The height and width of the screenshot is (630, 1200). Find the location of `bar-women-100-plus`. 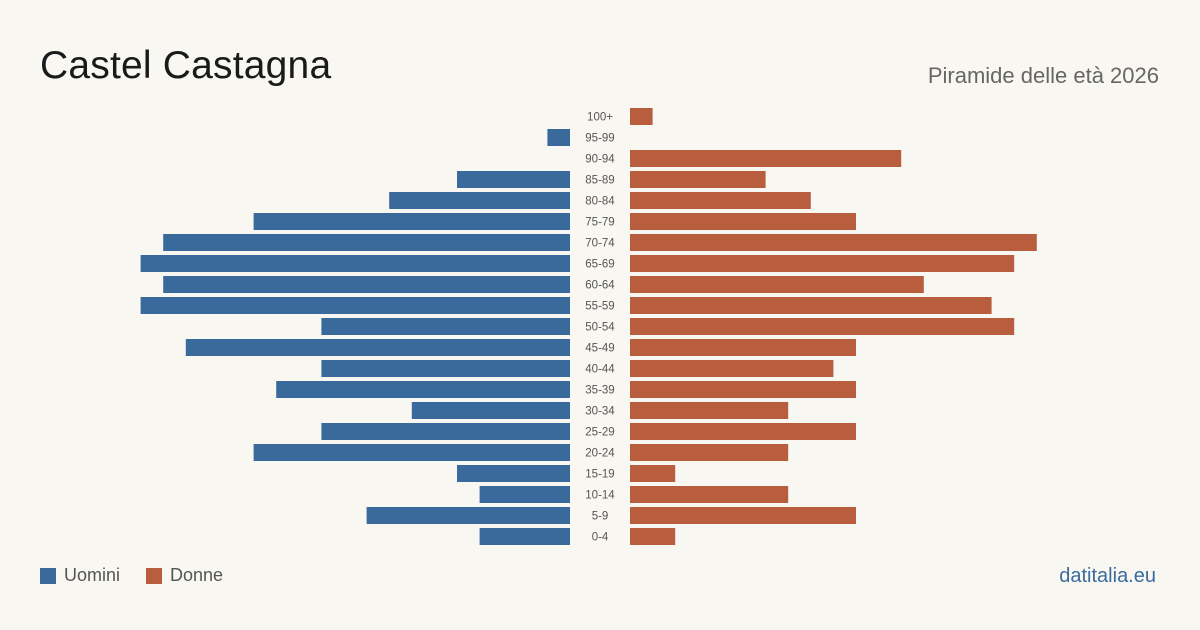

bar-women-100-plus is located at coordinates (641, 116).